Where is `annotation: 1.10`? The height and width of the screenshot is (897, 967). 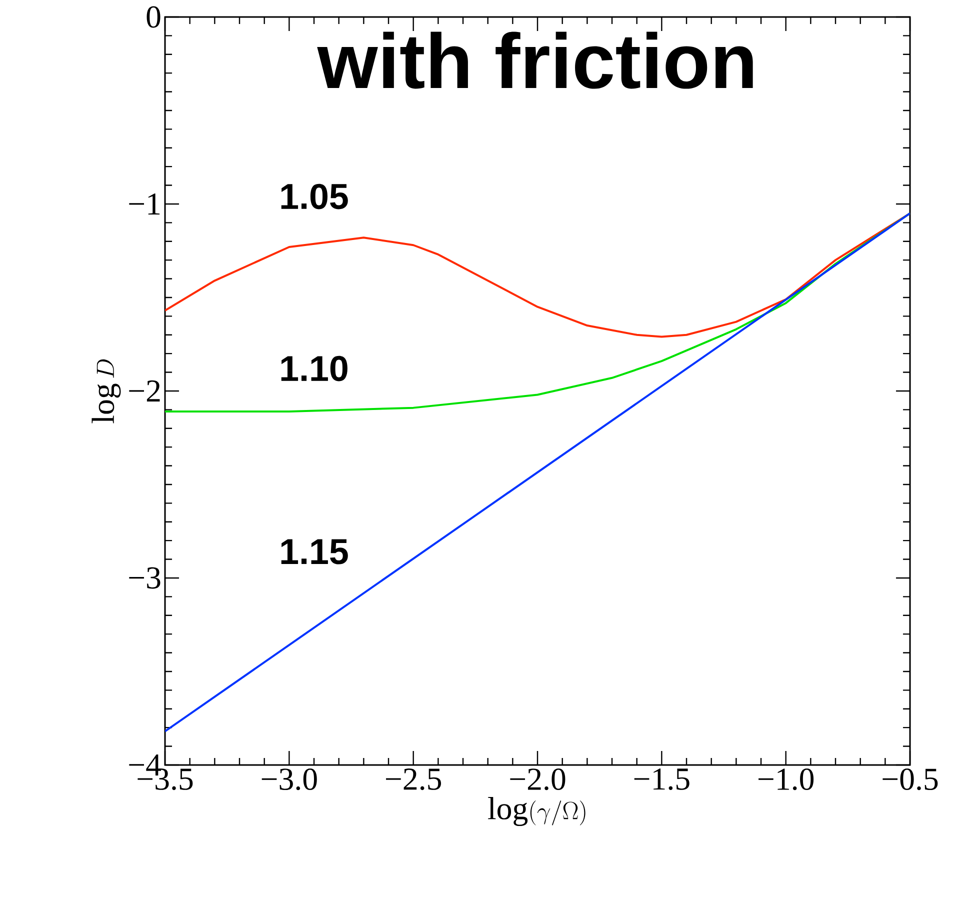
annotation: 1.10 is located at coordinates (314, 369).